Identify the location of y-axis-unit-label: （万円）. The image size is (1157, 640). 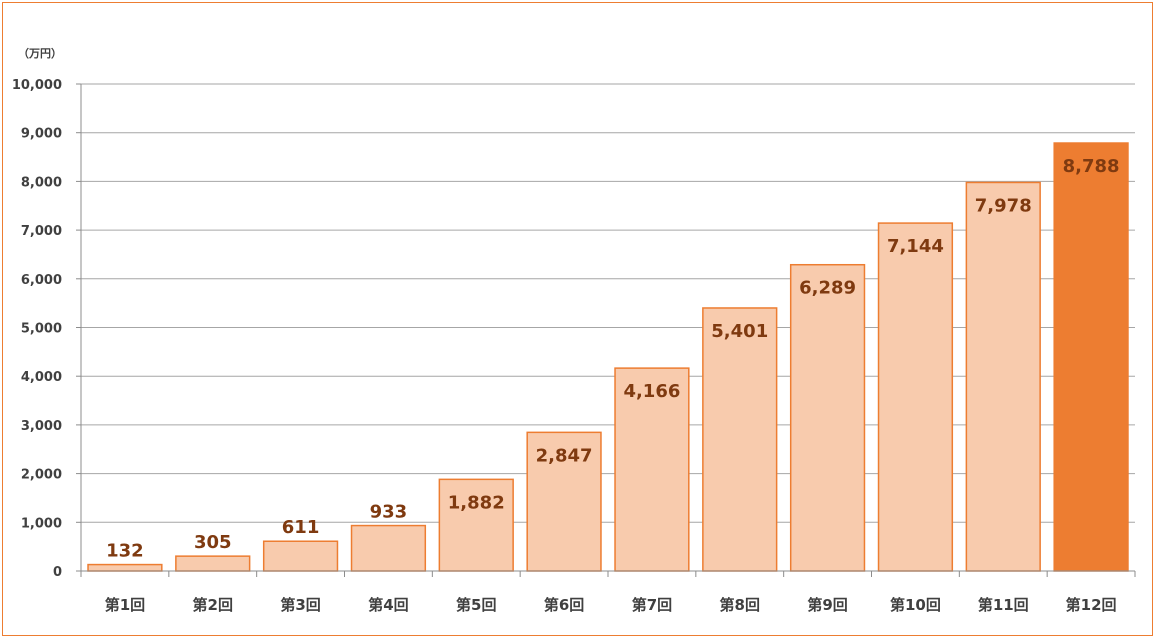
(40, 53).